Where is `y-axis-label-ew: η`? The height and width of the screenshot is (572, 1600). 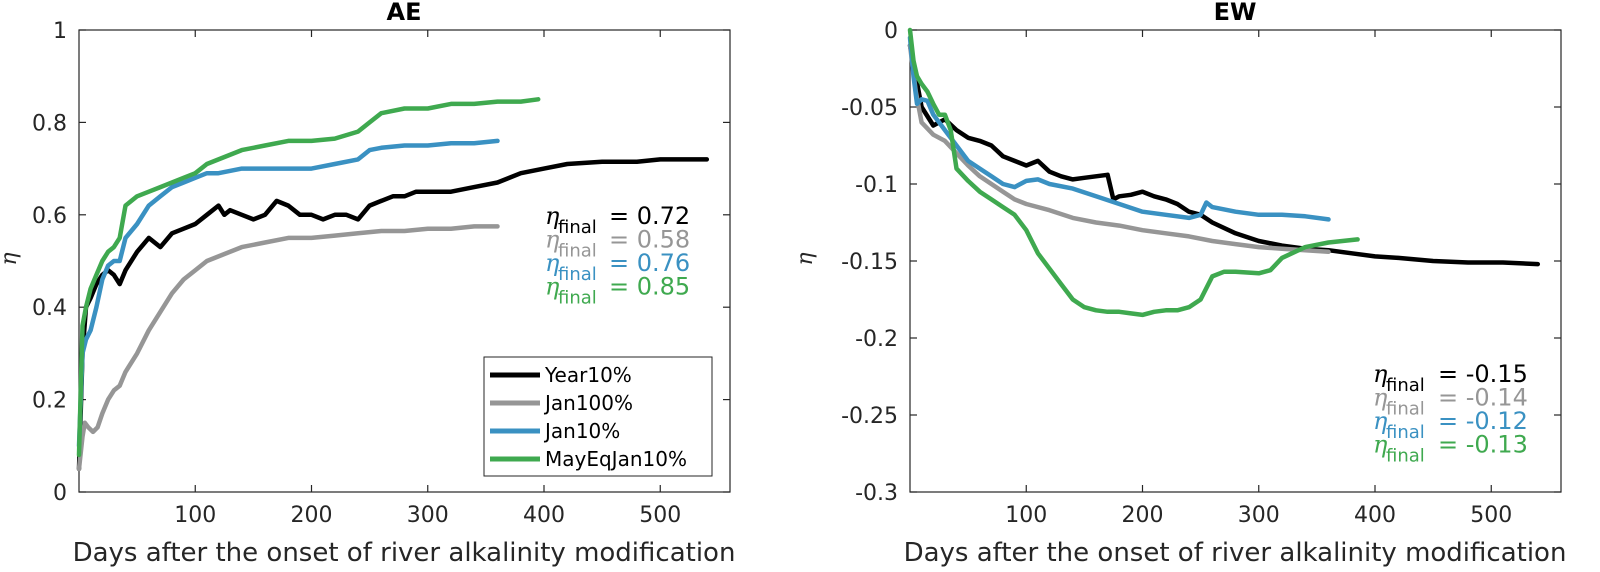 y-axis-label-ew: η is located at coordinates (805, 258).